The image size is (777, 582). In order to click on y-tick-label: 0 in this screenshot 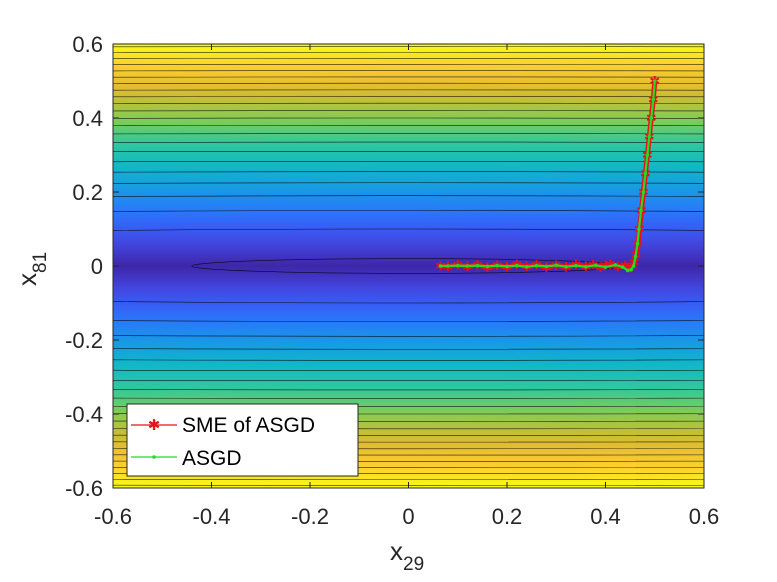, I will do `click(97, 266)`.